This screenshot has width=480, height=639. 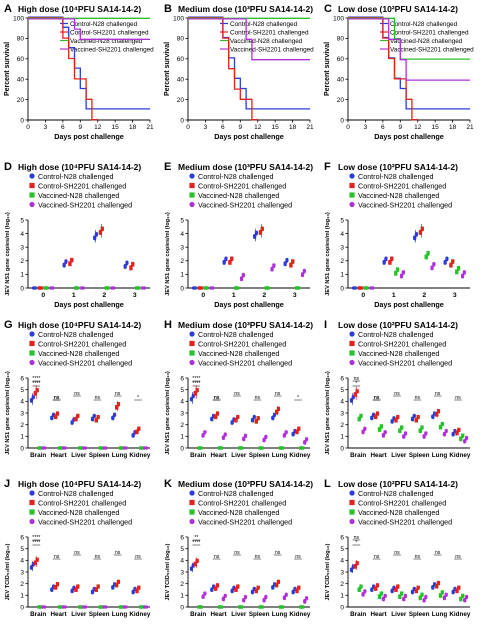 I want to click on y-tick-label: 100, so click(x=18, y=18).